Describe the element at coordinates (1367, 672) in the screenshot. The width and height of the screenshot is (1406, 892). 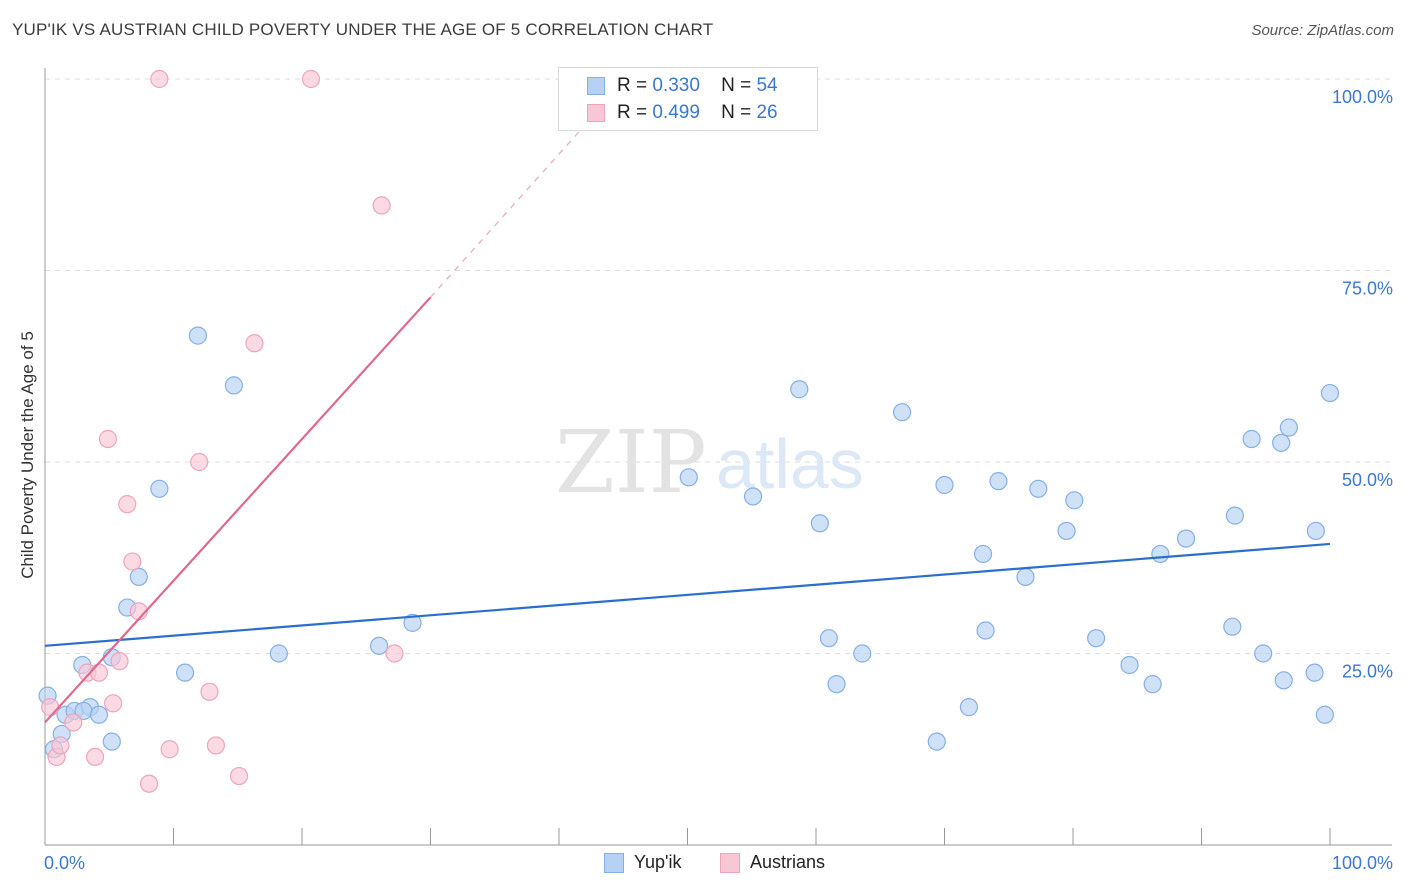
I see `y-tick-label: 25.0%` at that location.